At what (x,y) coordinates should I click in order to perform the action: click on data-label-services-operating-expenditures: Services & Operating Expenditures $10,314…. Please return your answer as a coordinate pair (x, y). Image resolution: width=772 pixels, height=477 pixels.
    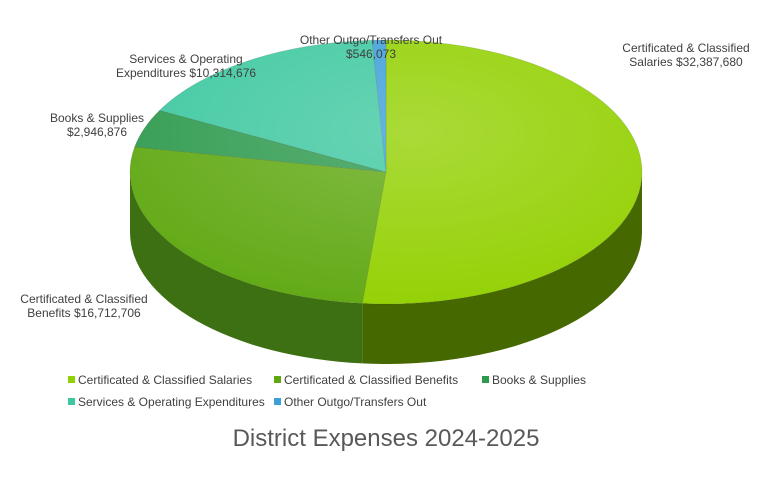
    Looking at the image, I should click on (186, 66).